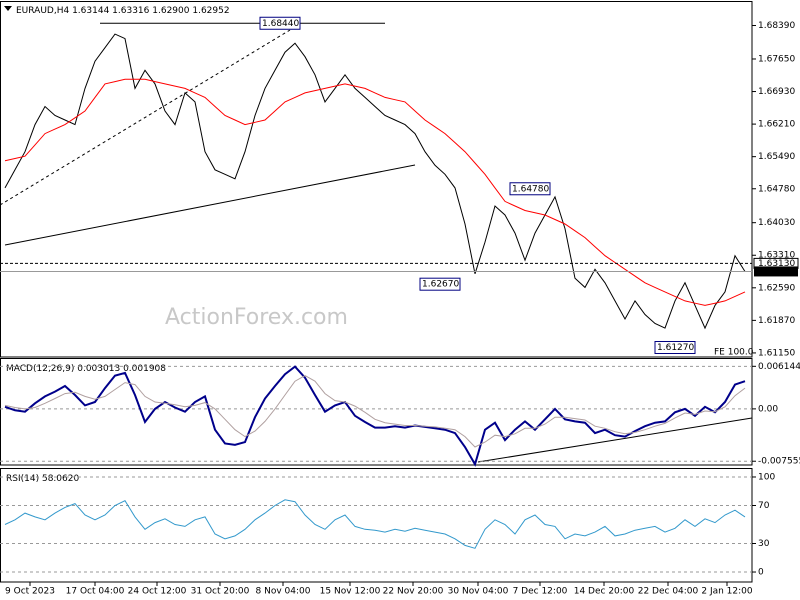 This screenshot has width=800, height=600. I want to click on rsi-value: 58.0620, so click(60, 479).